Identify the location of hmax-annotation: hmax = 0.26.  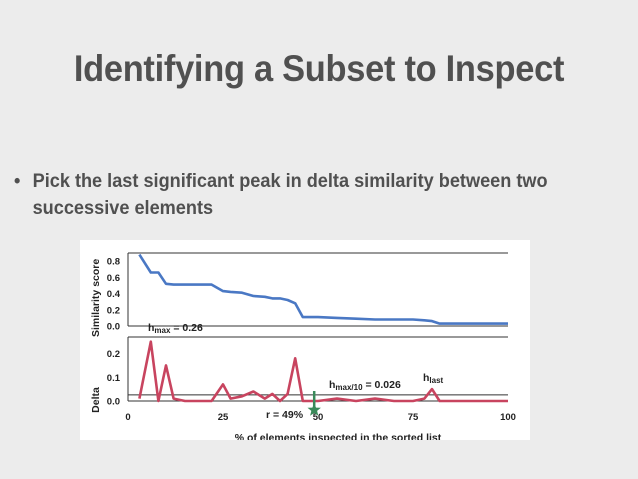
(175, 328).